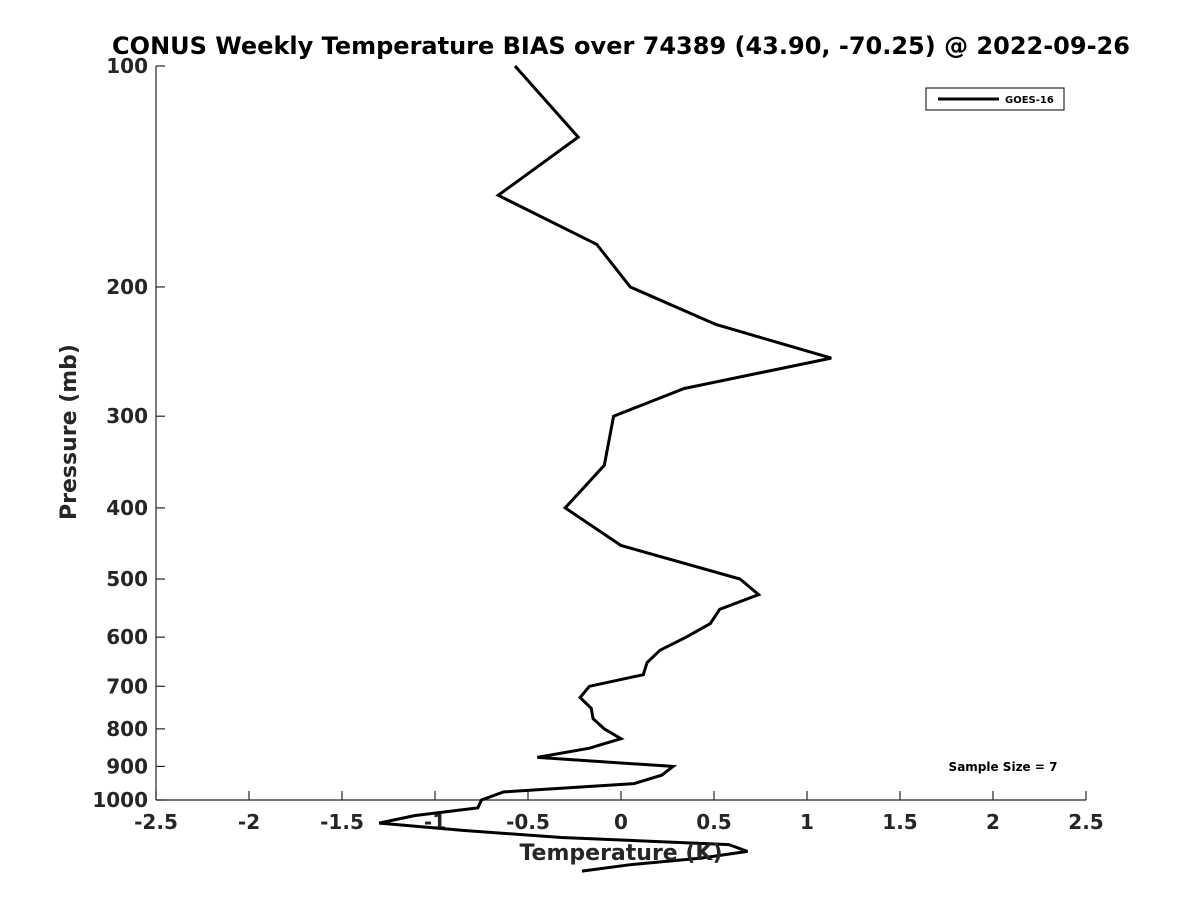 Image resolution: width=1200 pixels, height=900 pixels. What do you see at coordinates (120, 800) in the screenshot?
I see `y-tick-label: 1000` at bounding box center [120, 800].